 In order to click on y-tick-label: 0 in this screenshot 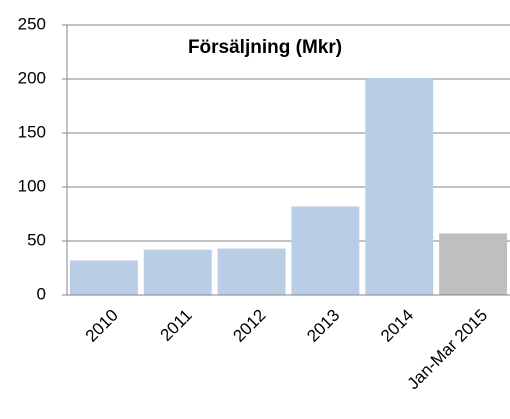, I will do `click(41, 293)`.